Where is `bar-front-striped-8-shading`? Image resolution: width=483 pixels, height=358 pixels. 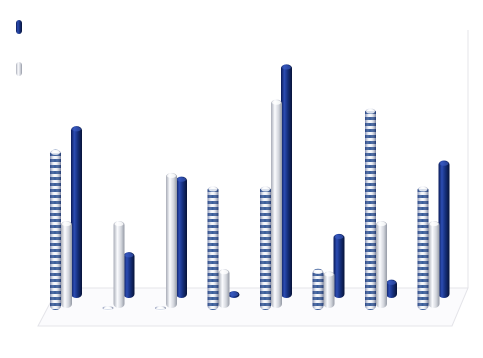
bar-front-striped-8-shading is located at coordinates (423, 248).